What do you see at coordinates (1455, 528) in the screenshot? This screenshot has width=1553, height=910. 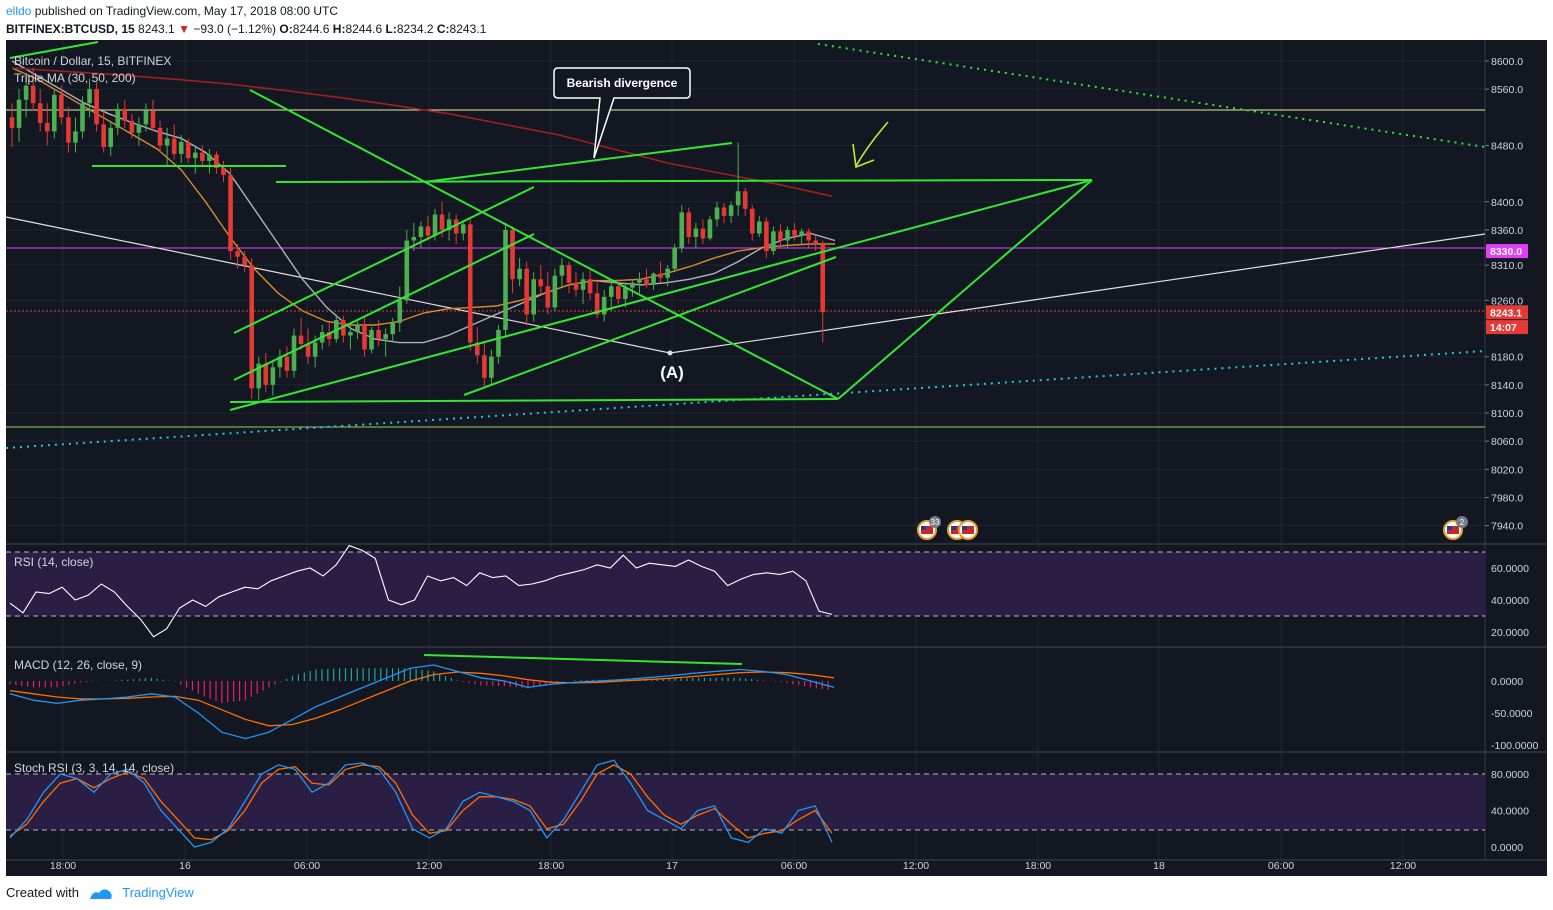 I see `us-flag-icon: 2` at bounding box center [1455, 528].